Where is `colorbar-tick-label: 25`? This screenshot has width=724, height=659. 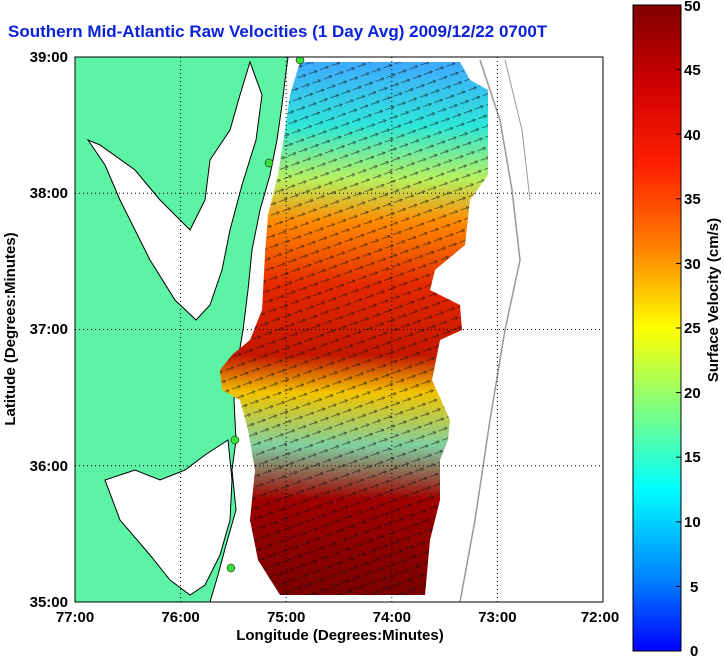 colorbar-tick-label: 25 is located at coordinates (692, 328).